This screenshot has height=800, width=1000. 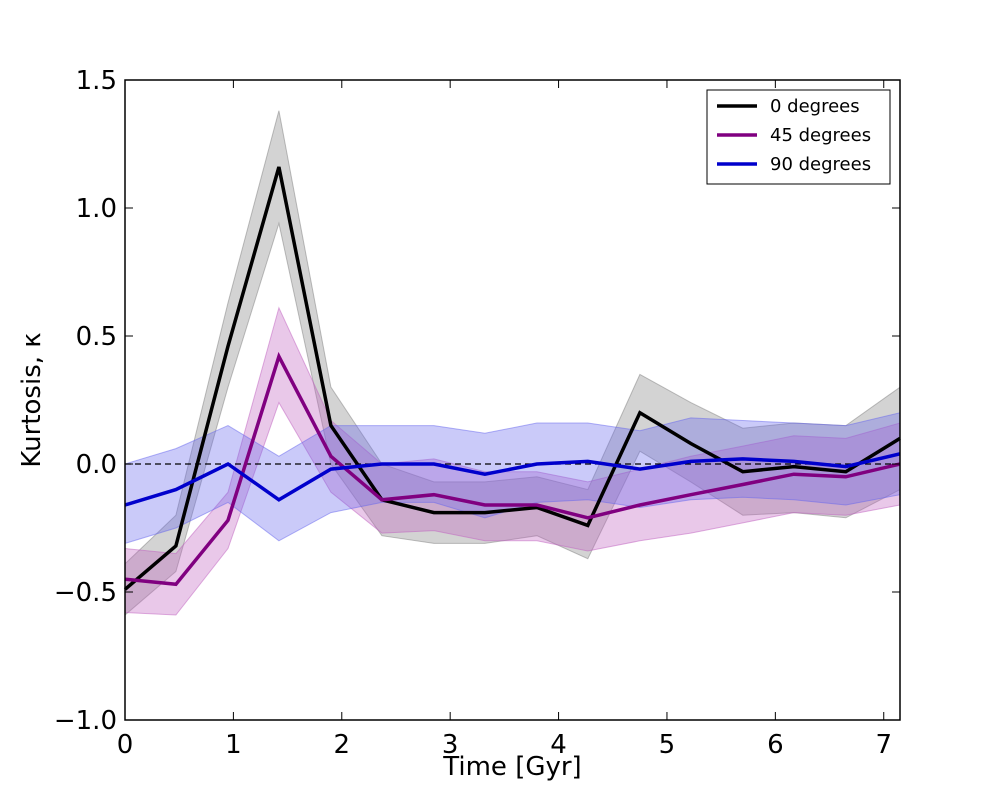 What do you see at coordinates (96, 465) in the screenshot?
I see `y-tick-label: 0.0` at bounding box center [96, 465].